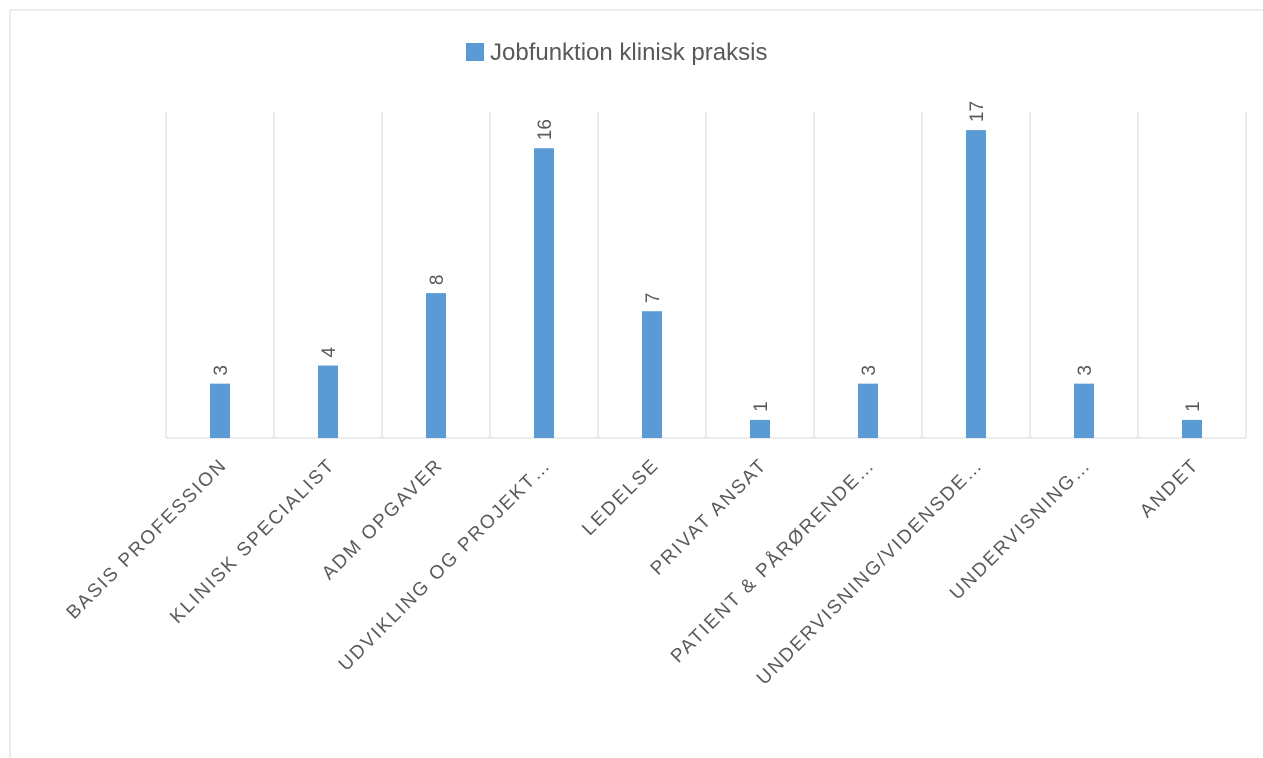 The width and height of the screenshot is (1263, 758). I want to click on legend-label: Jobfunktion klinisk praksis, so click(628, 52).